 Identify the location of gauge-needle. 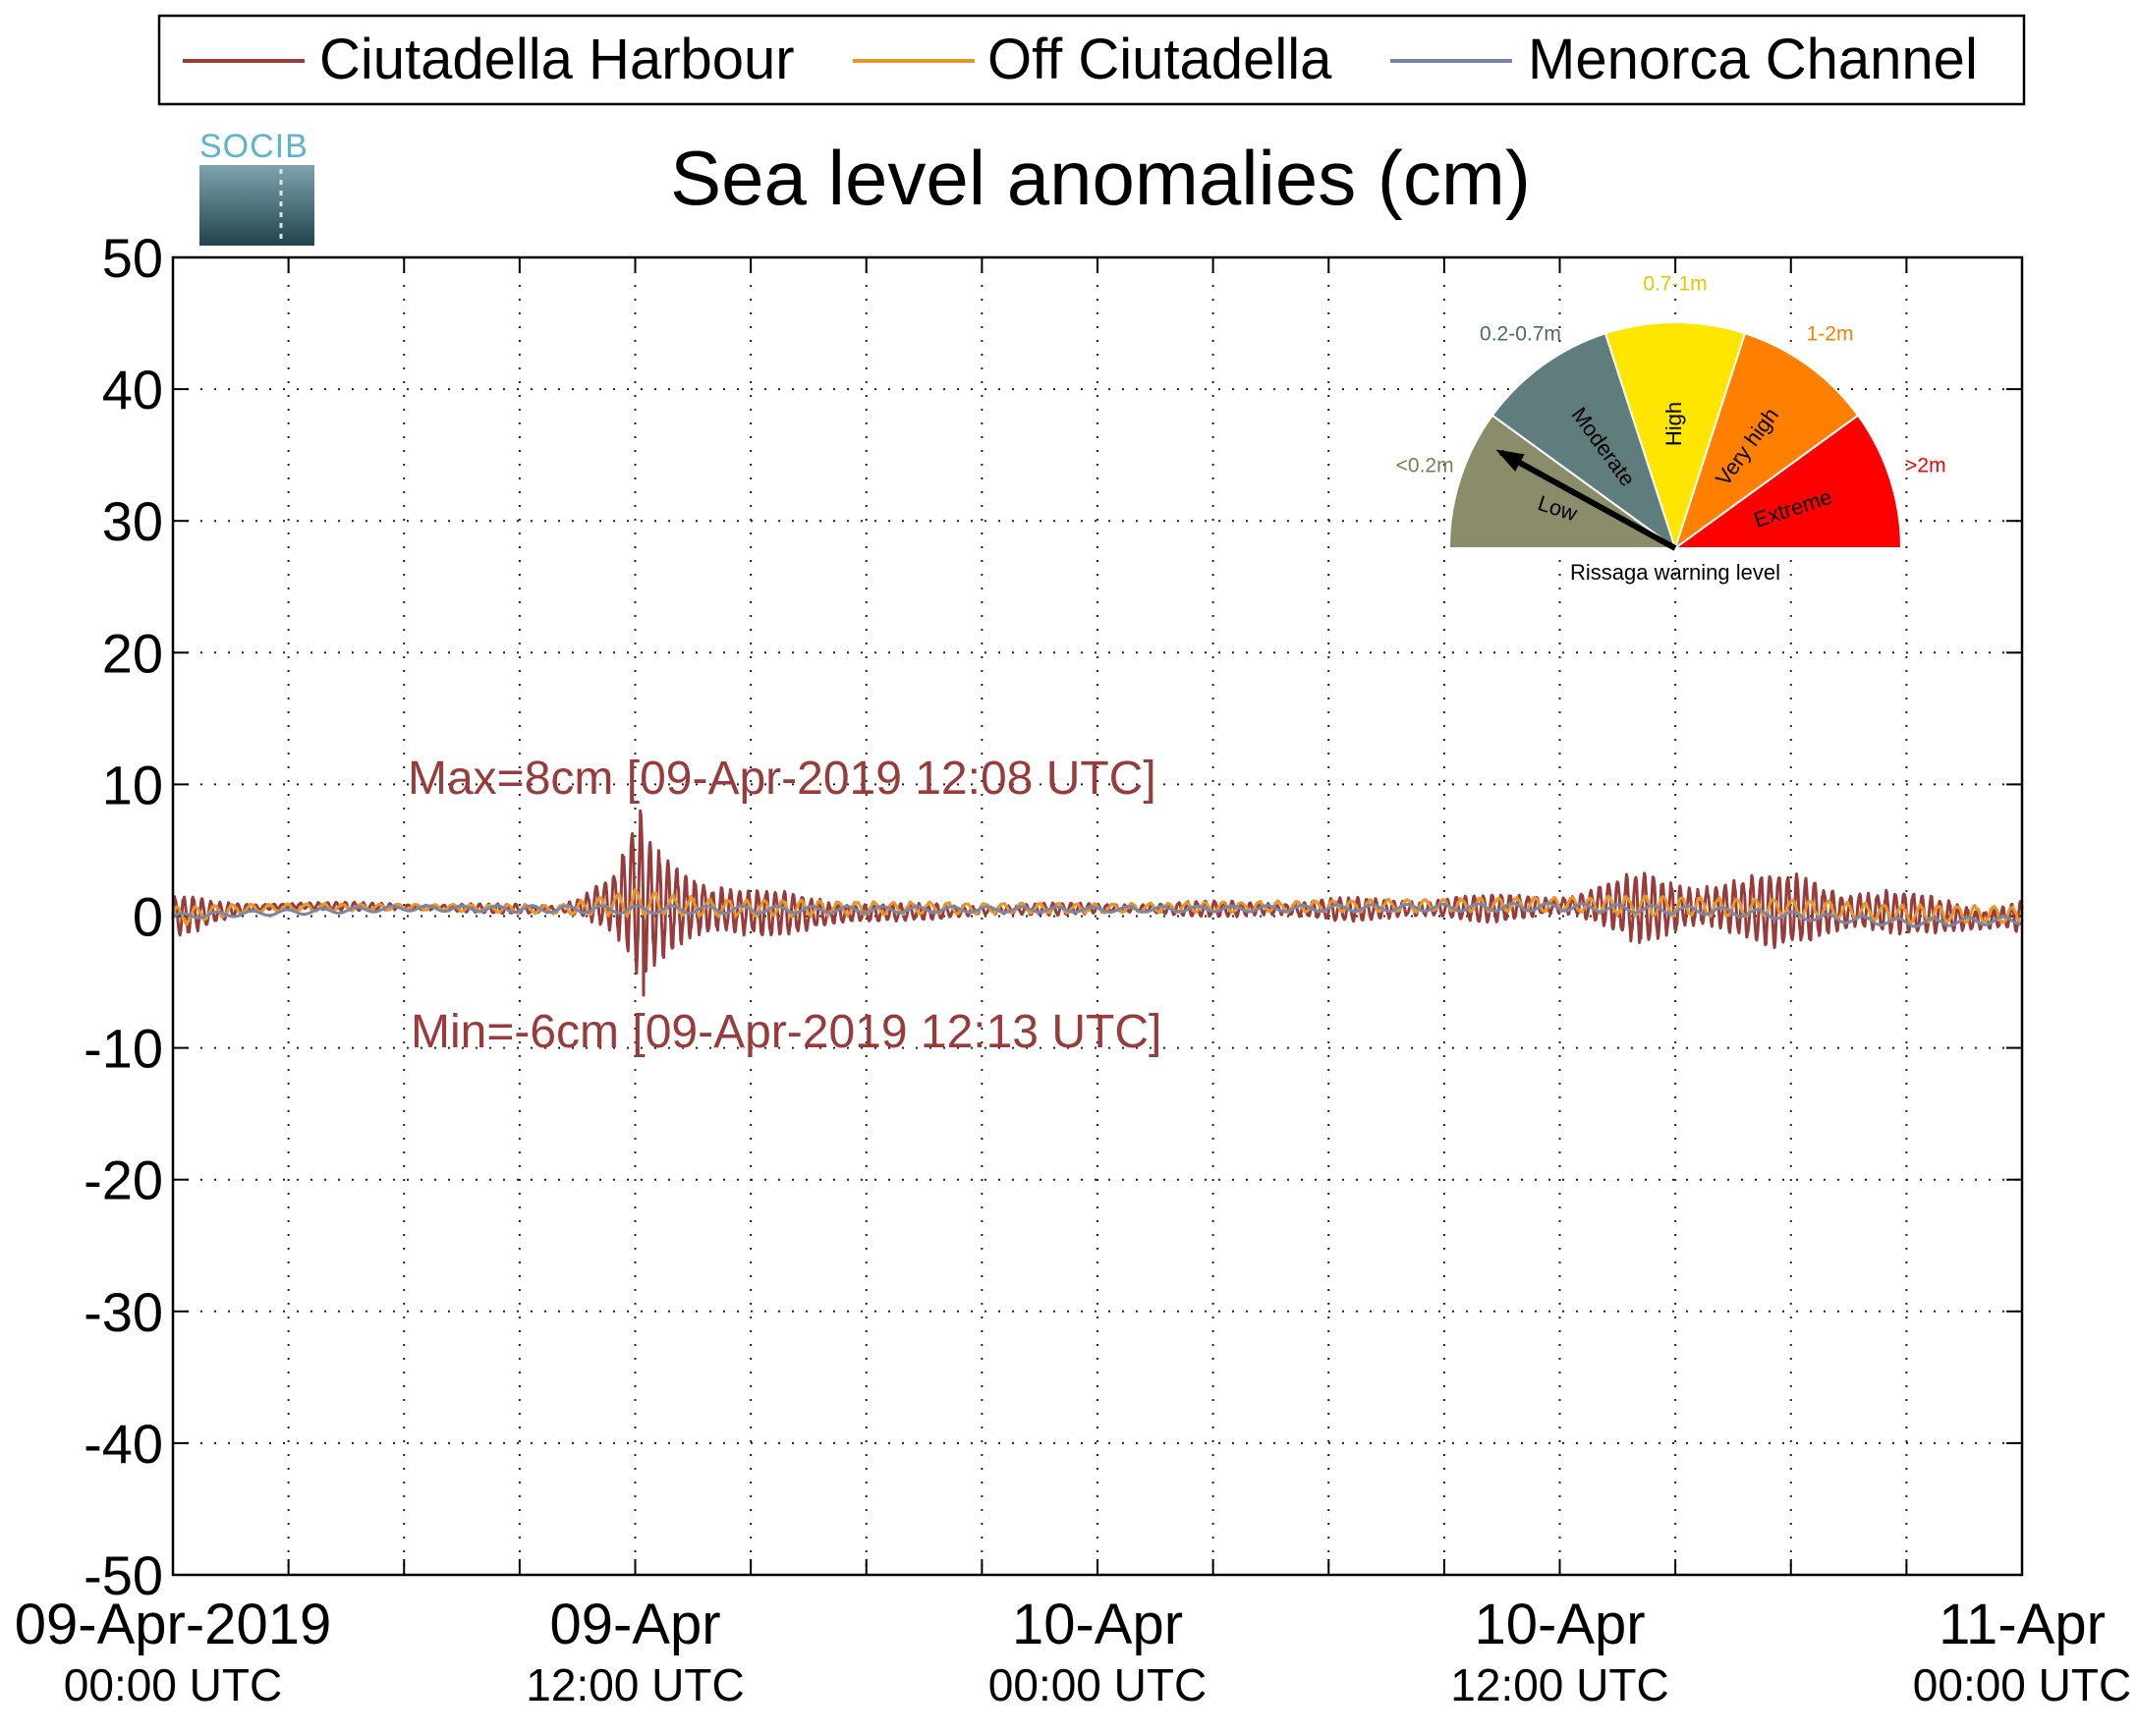
(1588, 500).